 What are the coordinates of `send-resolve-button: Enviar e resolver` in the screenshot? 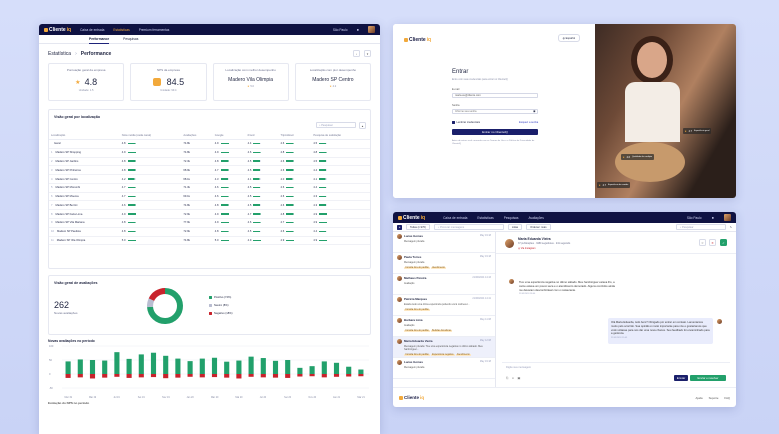 It's located at (708, 378).